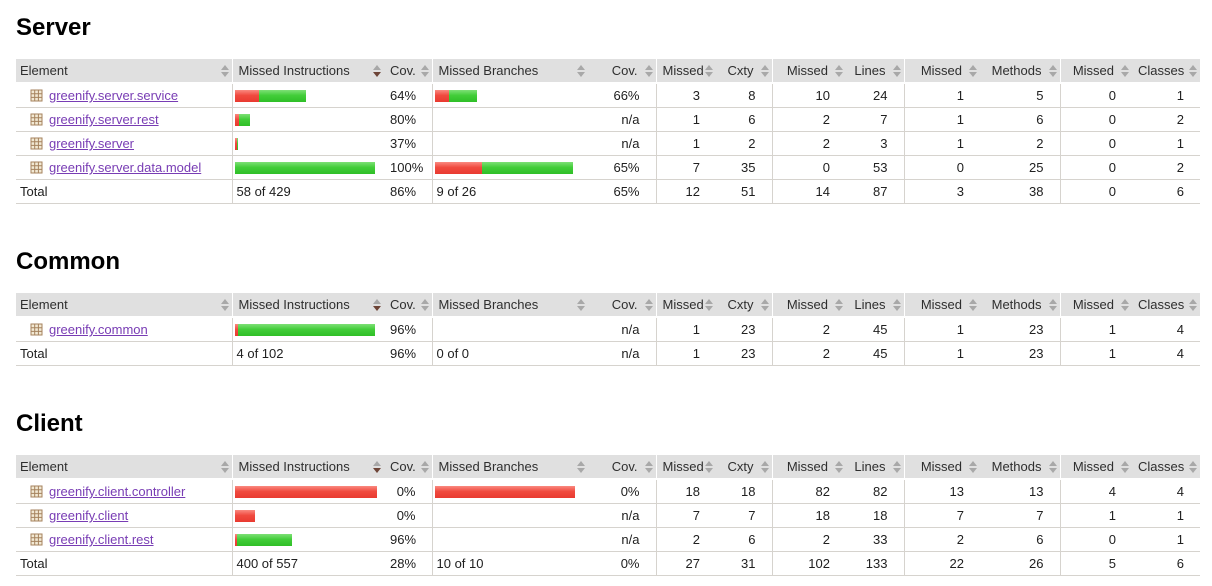 Image resolution: width=1212 pixels, height=586 pixels. What do you see at coordinates (114, 95) in the screenshot?
I see `package-link: greenify.server.service` at bounding box center [114, 95].